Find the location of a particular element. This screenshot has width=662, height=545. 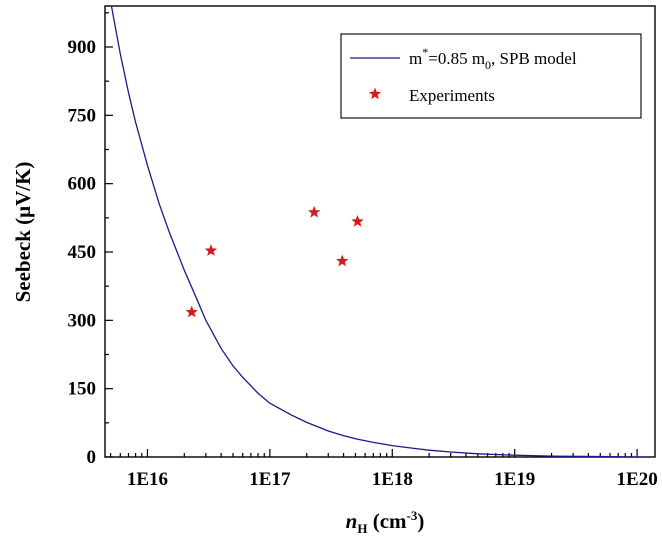

legend-box is located at coordinates (491, 76).